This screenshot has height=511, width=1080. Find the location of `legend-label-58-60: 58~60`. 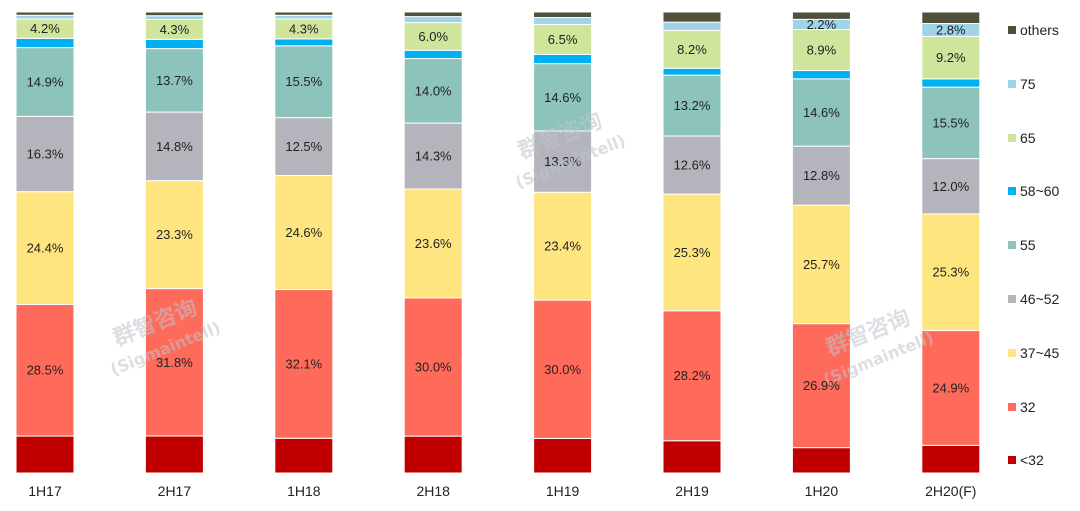

legend-label-58-60: 58~60 is located at coordinates (1040, 191).